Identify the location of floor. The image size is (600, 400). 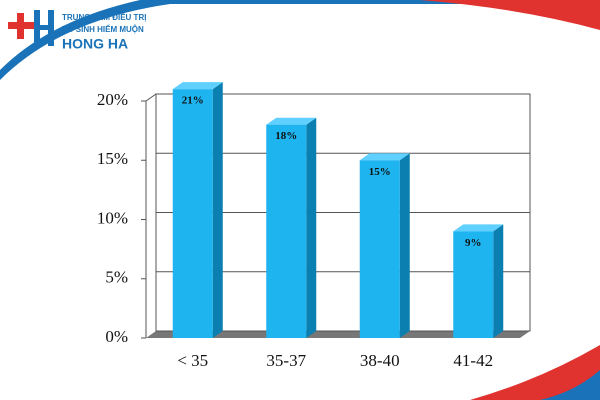
(338, 334).